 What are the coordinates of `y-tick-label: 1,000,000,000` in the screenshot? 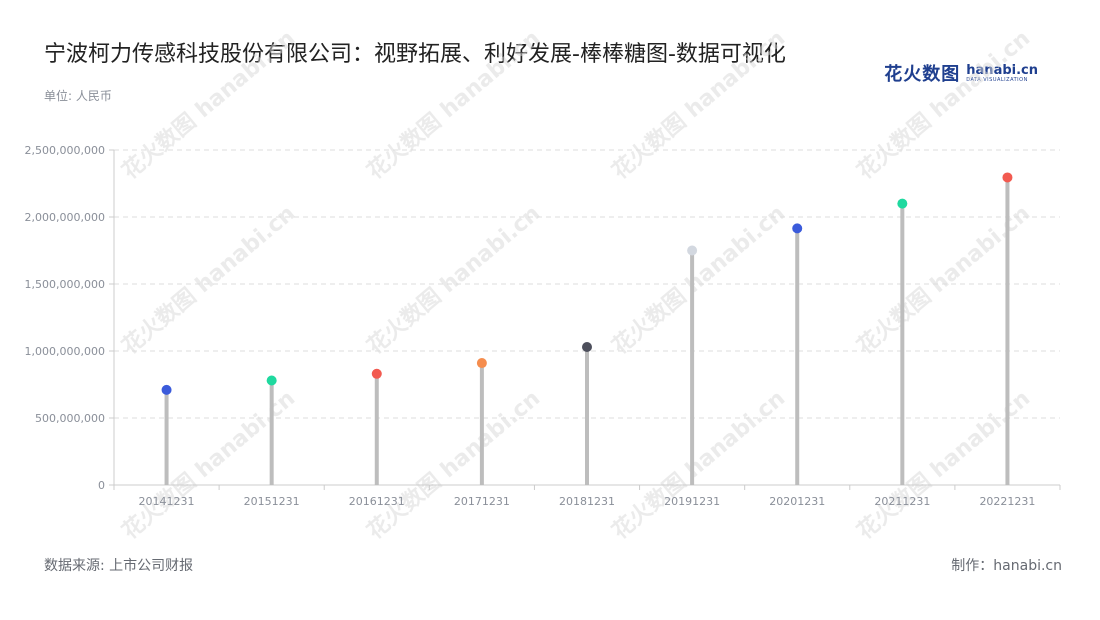 It's located at (65, 351).